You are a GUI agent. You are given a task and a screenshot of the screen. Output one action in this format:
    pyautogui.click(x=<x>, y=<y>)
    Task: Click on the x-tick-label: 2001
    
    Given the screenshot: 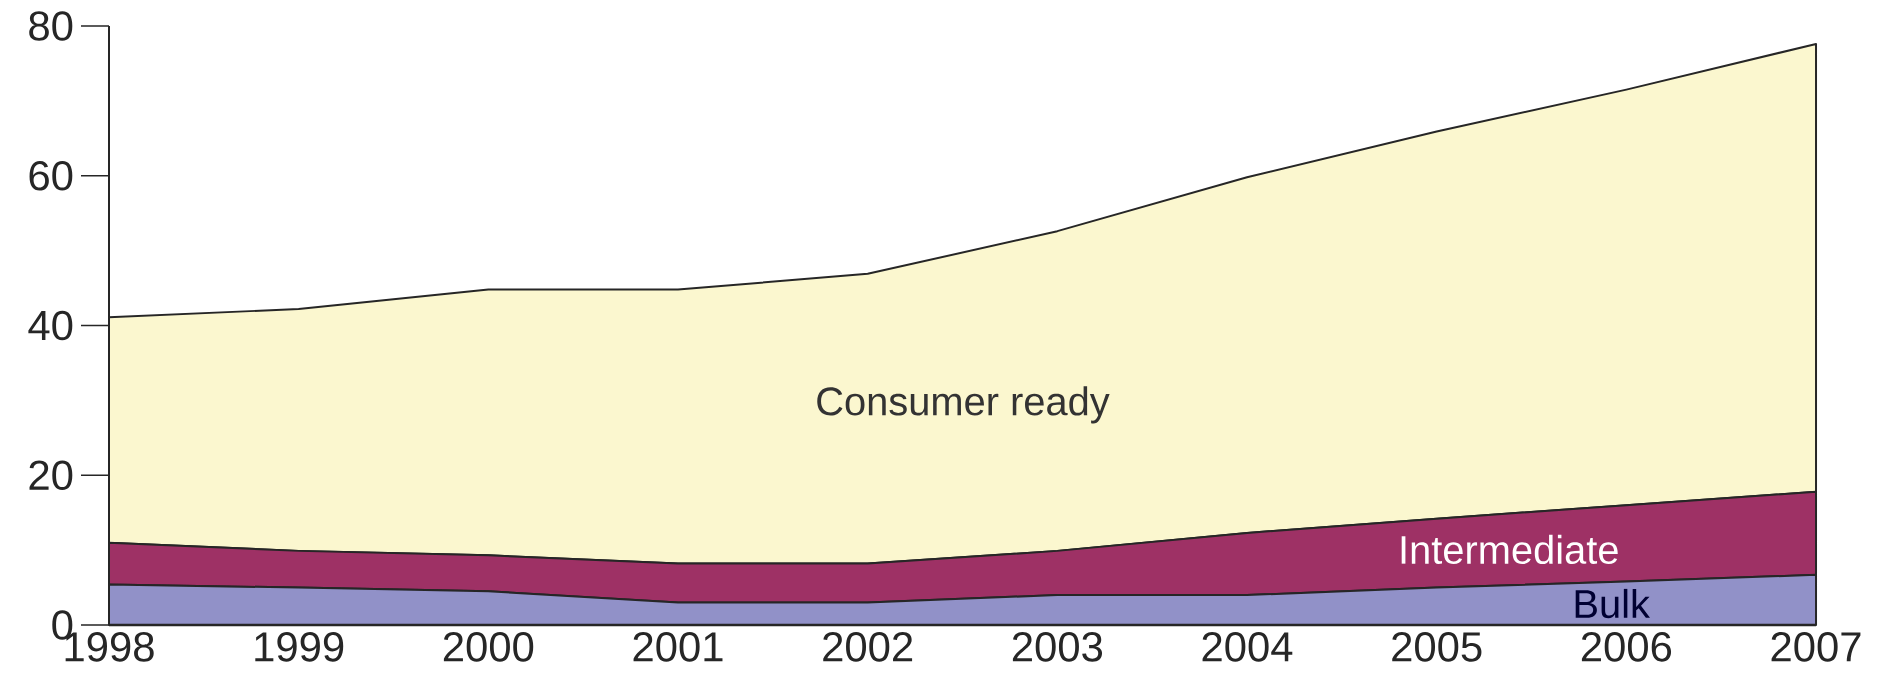 What is the action you would take?
    pyautogui.click(x=678, y=647)
    